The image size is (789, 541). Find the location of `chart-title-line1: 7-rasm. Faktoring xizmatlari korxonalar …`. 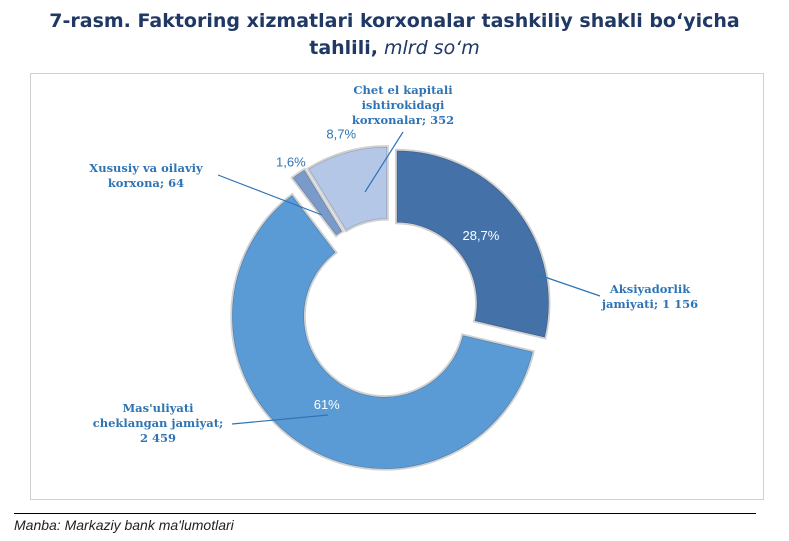

chart-title-line1: 7-rasm. Faktoring xizmatlari korxonalar … is located at coordinates (394, 21).